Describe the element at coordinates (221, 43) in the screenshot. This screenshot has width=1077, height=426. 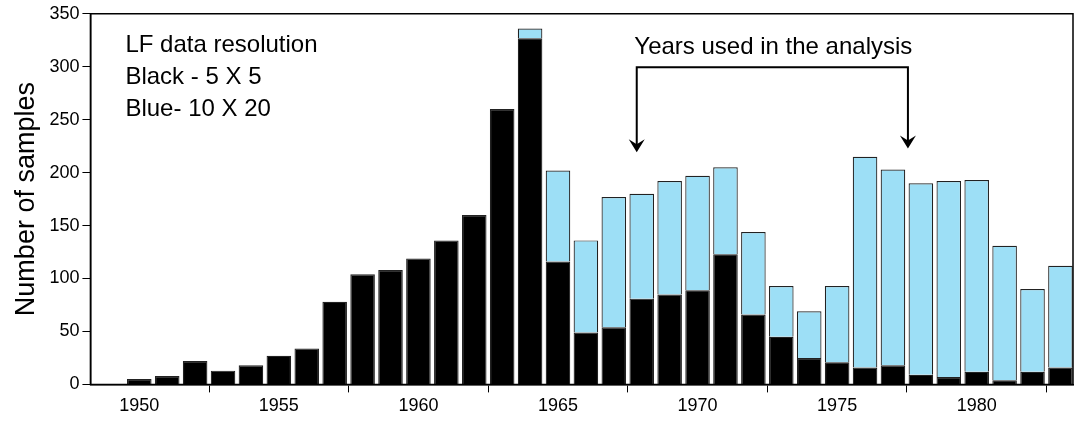
I see `annotation: LF data resolution` at that location.